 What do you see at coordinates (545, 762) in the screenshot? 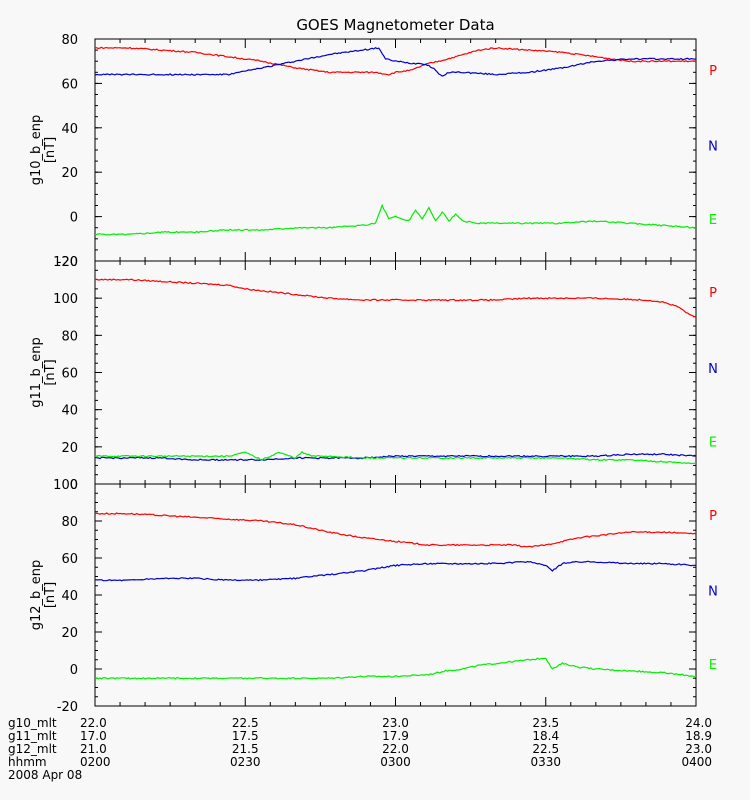
I see `x-row-value: 0330` at bounding box center [545, 762].